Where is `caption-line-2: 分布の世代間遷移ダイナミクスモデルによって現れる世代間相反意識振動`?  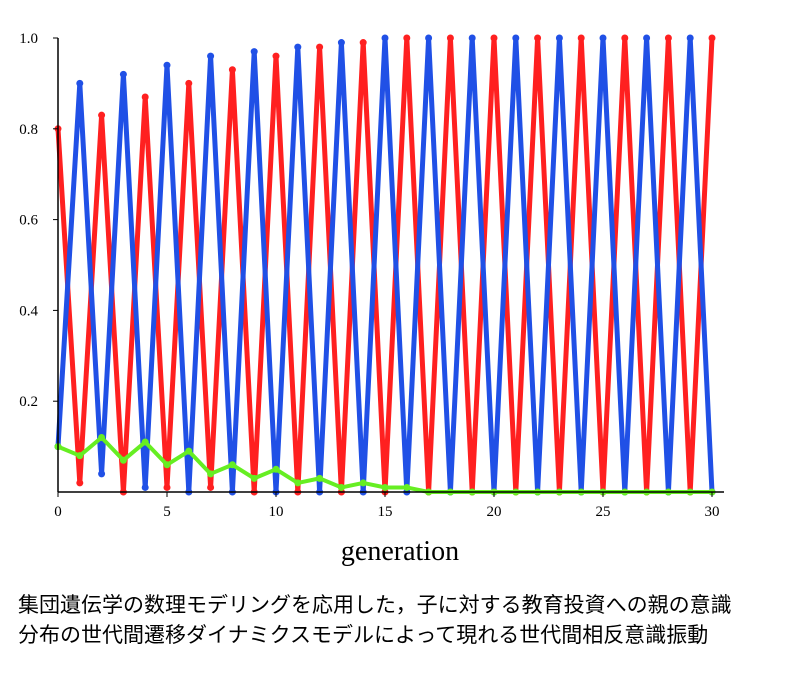
caption-line-2: 分布の世代間遷移ダイナミクスモデルによって現れる世代間相反意識振動 is located at coordinates (363, 635).